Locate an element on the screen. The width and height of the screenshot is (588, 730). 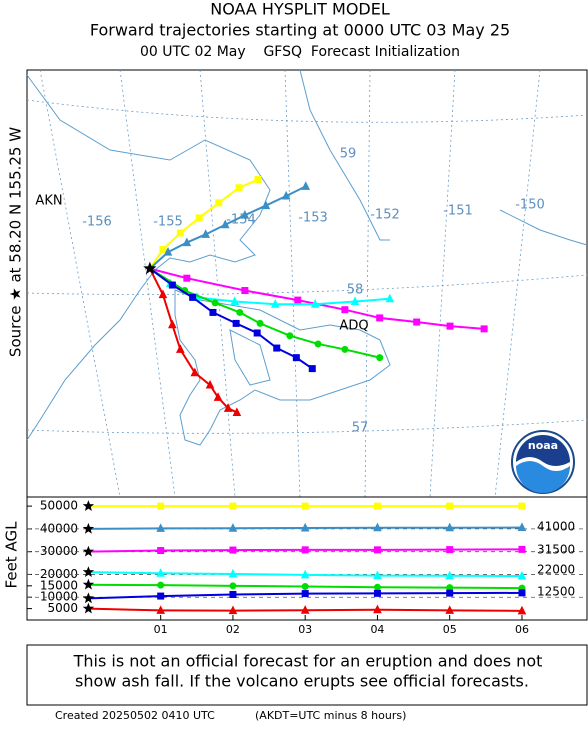
y-tick-label: 50000 is located at coordinates (59, 506).